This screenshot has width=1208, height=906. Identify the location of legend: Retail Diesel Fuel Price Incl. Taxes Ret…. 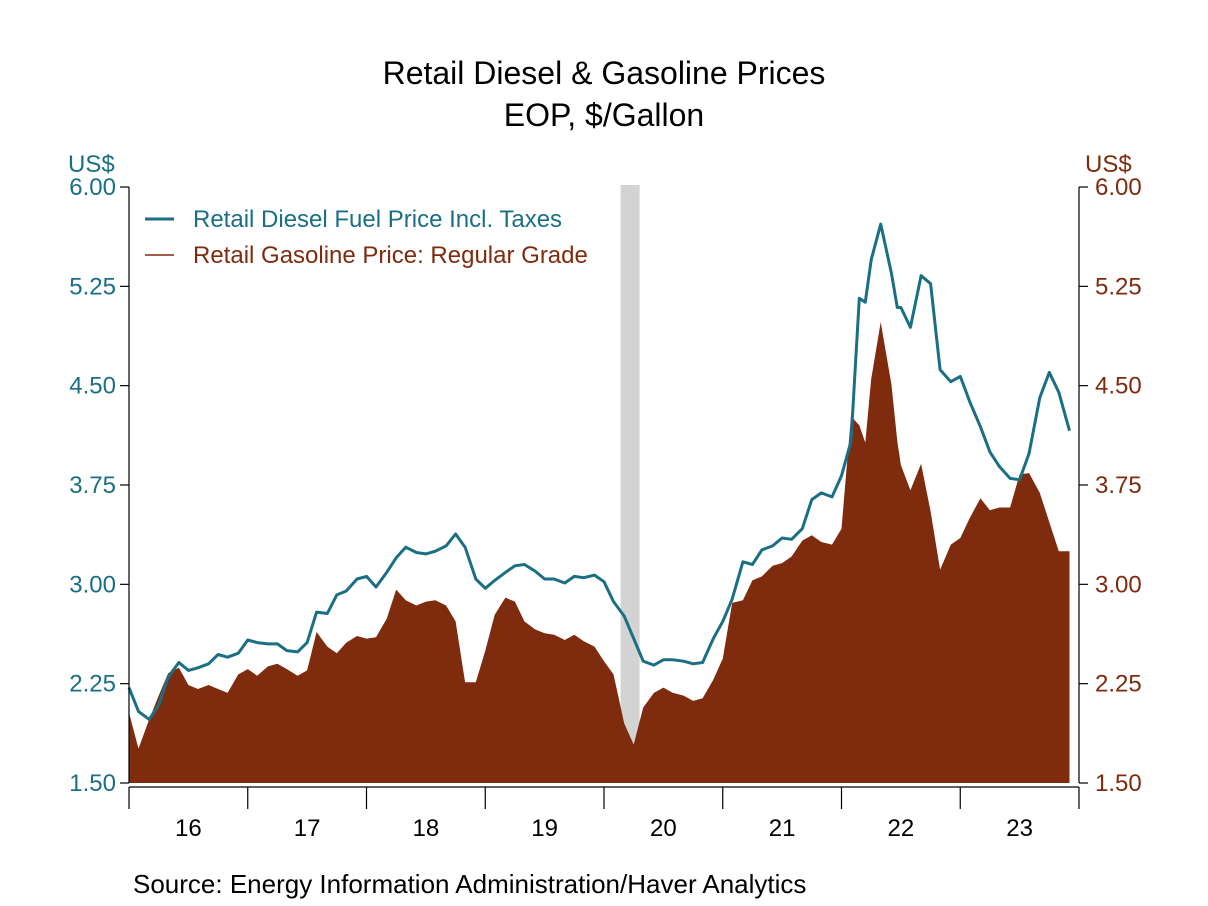
(366, 237).